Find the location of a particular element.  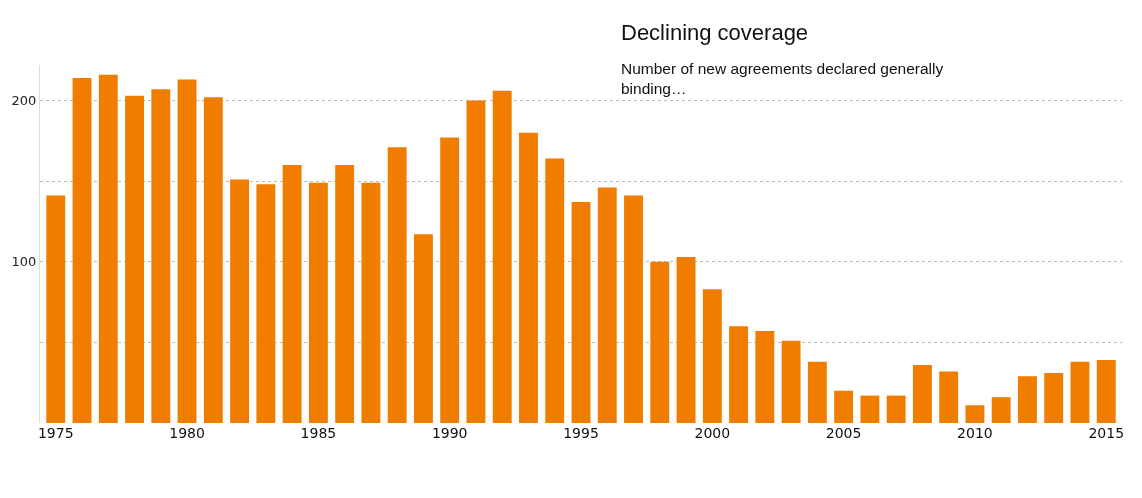

x-tick-label: 1975 is located at coordinates (55, 433).